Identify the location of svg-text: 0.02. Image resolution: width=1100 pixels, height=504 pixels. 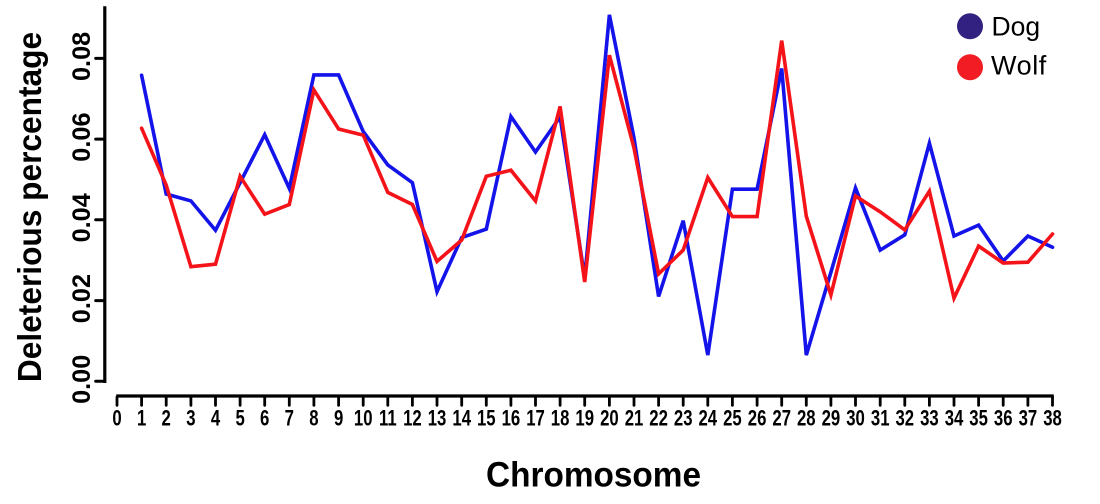
(82, 298).